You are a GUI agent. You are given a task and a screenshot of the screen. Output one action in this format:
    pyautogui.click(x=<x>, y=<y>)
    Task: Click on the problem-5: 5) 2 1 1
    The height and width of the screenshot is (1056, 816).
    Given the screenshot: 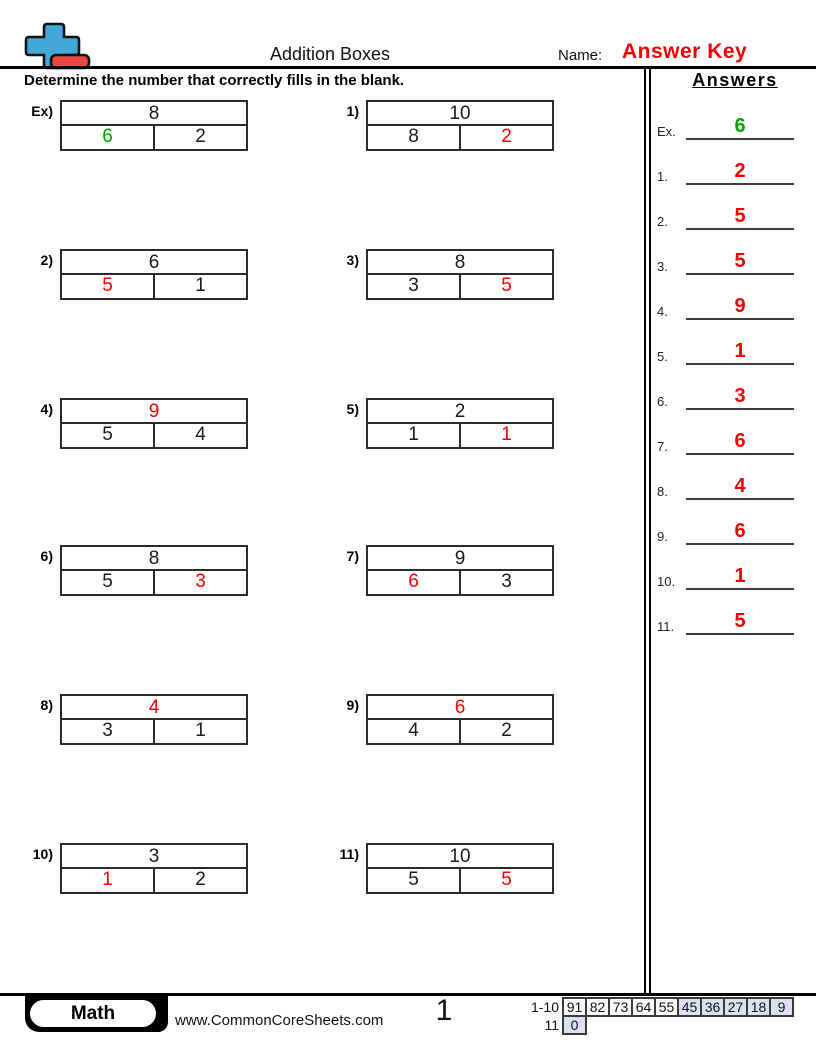 What is the action you would take?
    pyautogui.click(x=444, y=423)
    